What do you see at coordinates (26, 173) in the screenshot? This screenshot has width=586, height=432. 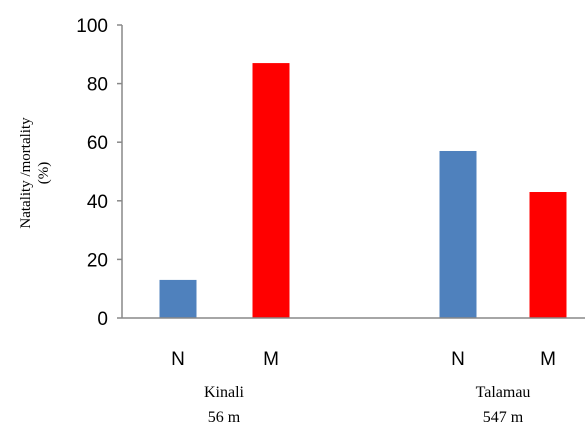 I see `y-axis-title-line-1: Natality /mortality` at bounding box center [26, 173].